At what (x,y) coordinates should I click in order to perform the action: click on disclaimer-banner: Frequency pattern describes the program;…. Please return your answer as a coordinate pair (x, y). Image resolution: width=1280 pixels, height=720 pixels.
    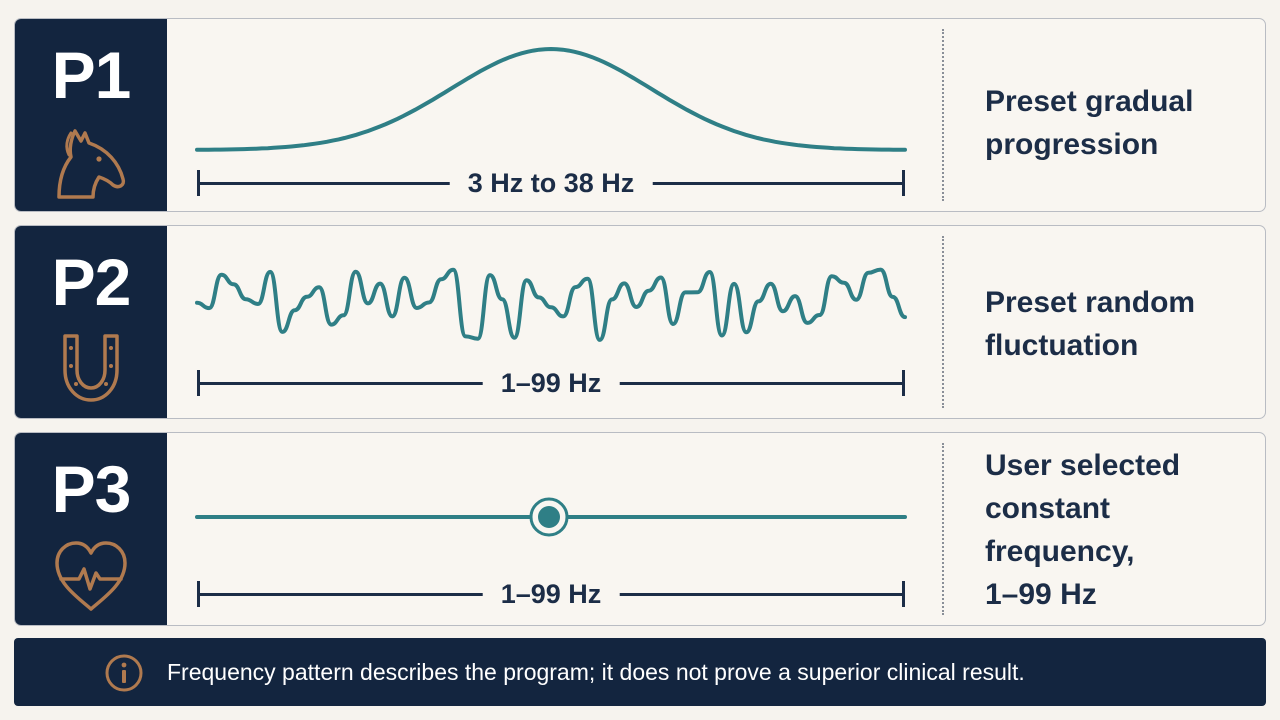
    Looking at the image, I should click on (640, 672).